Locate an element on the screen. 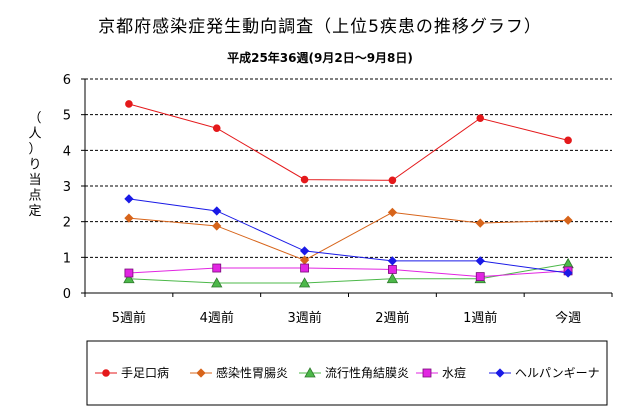 The height and width of the screenshot is (416, 640). y-axis-label-char: り is located at coordinates (34, 165).